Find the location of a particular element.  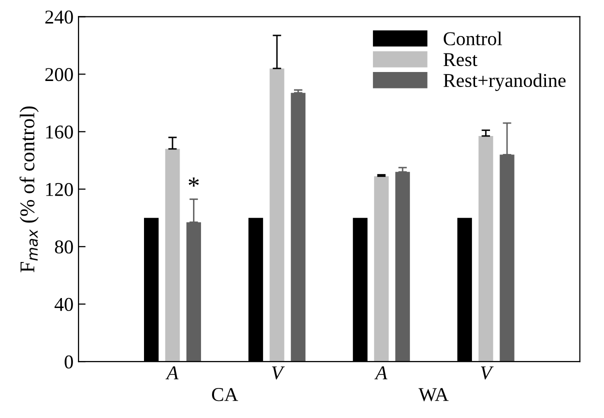

text: CA is located at coordinates (225, 395).